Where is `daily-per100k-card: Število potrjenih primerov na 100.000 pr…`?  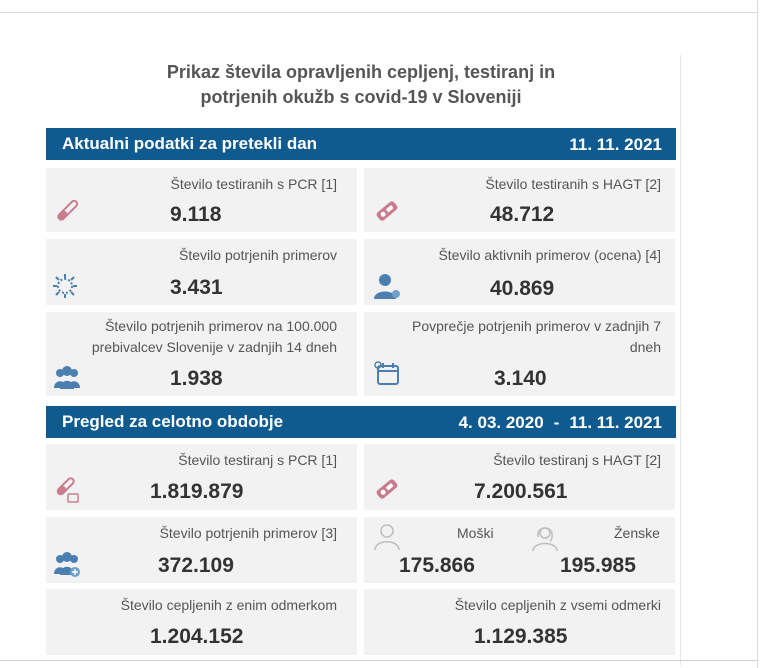 daily-per100k-card: Število potrjenih primerov na 100.000 pr… is located at coordinates (201, 354).